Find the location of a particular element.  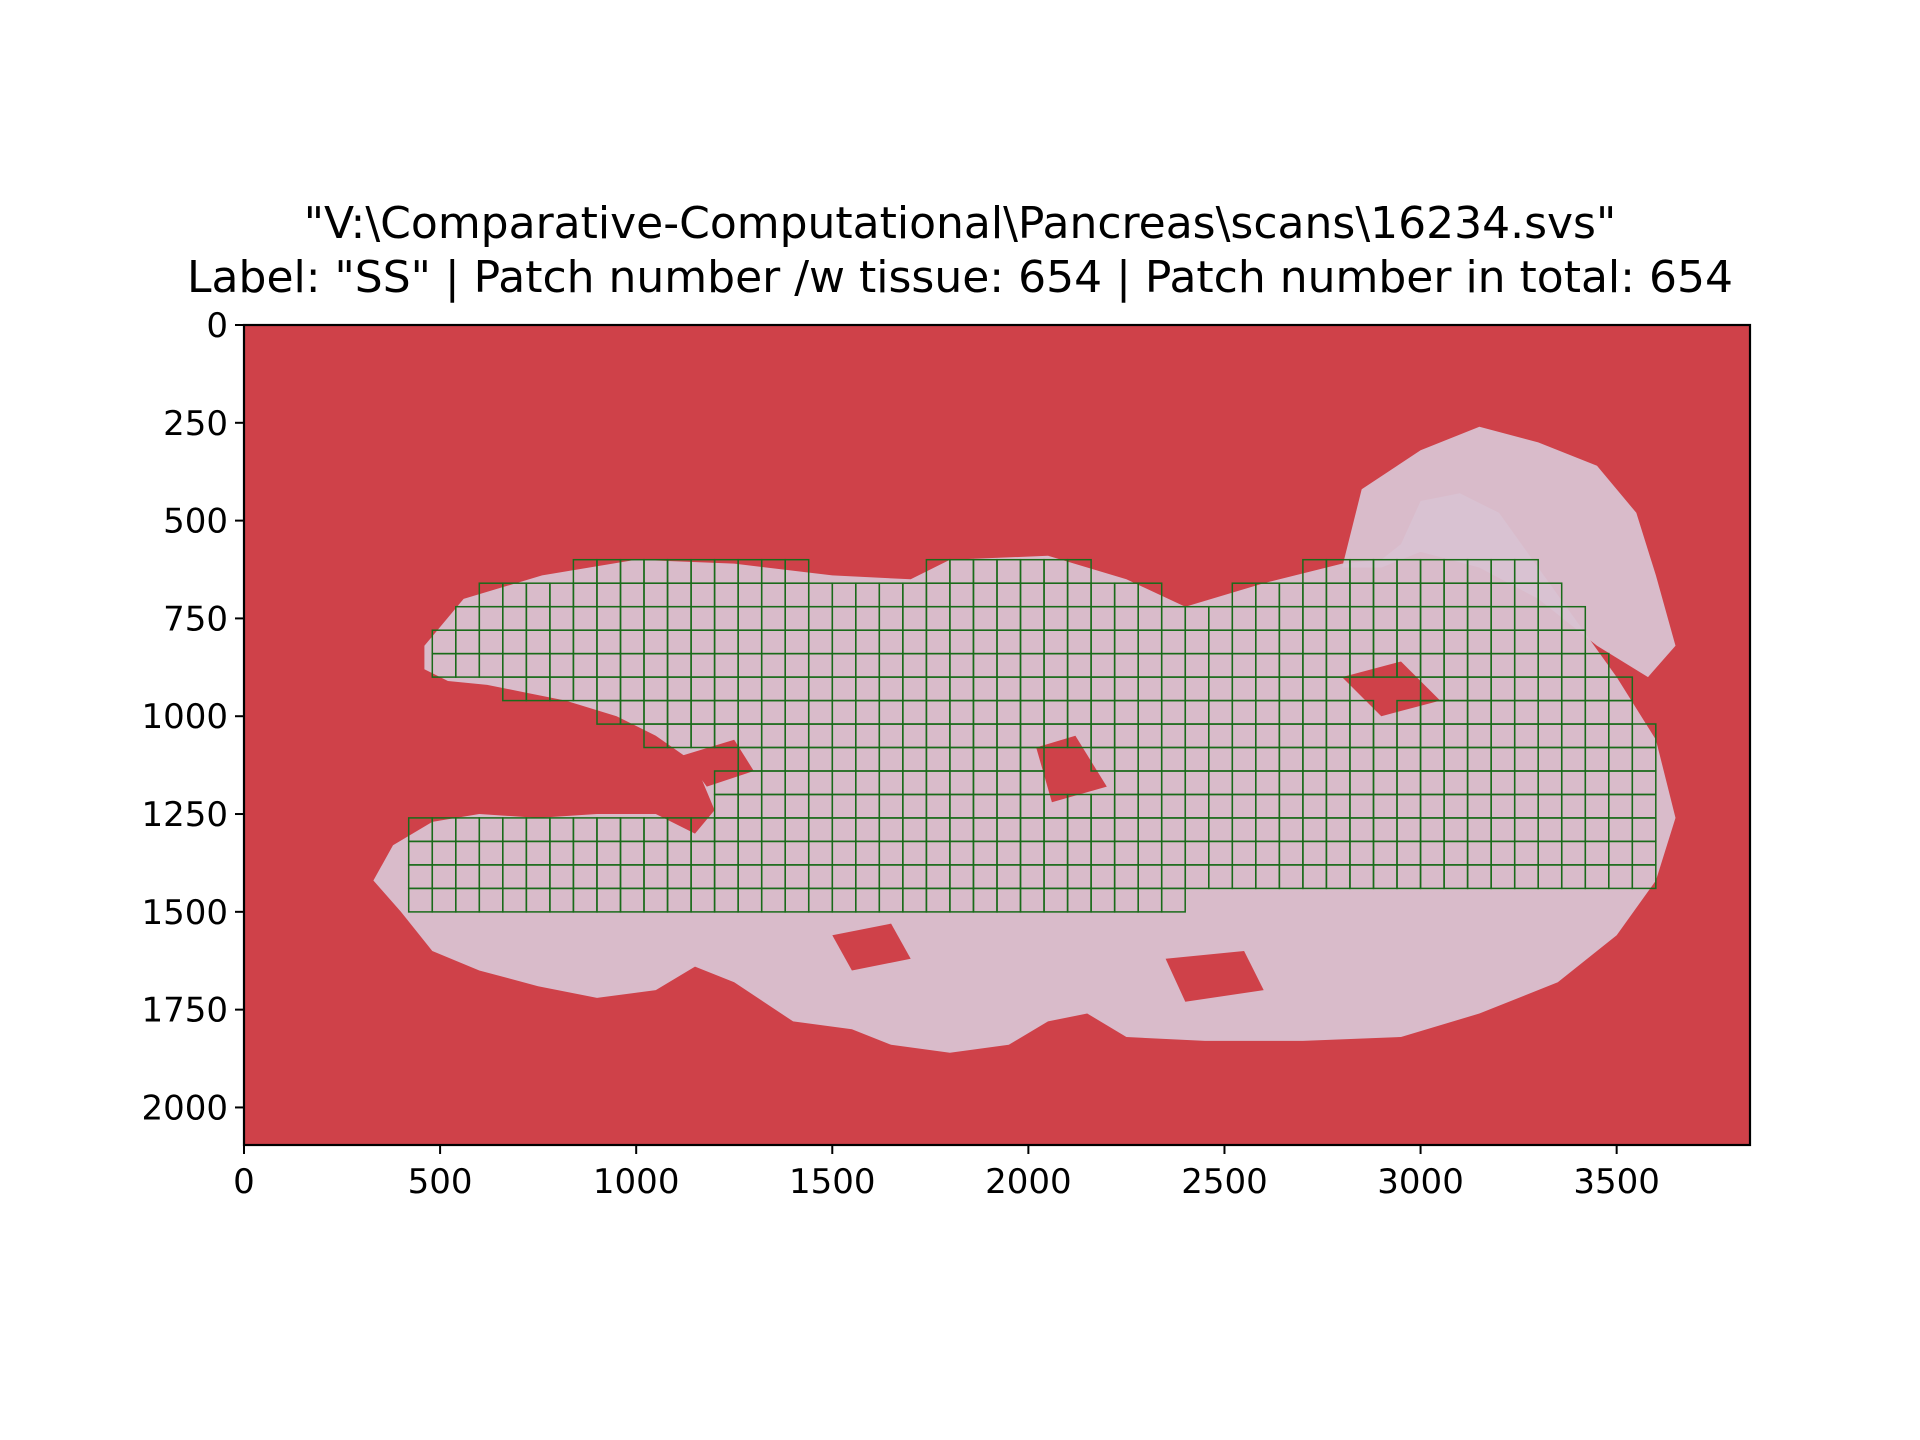

y-tick-label: 500 is located at coordinates (195, 522).